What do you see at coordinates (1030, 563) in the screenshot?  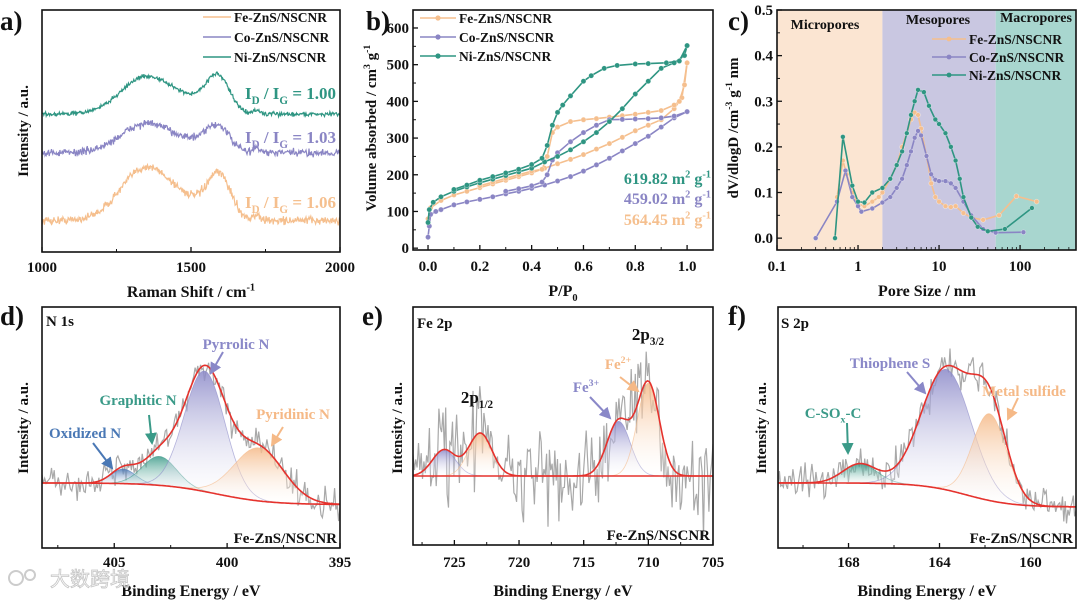 I see `x-tick-label: 160` at bounding box center [1030, 563].